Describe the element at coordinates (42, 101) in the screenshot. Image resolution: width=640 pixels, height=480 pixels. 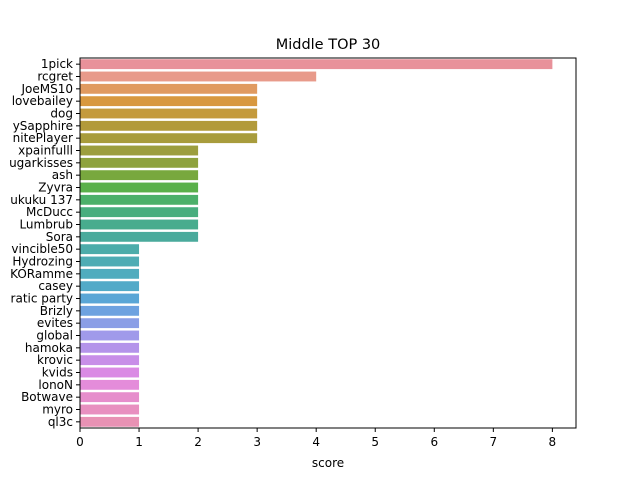
I see `y-tick-label-3: lovebailey` at that location.